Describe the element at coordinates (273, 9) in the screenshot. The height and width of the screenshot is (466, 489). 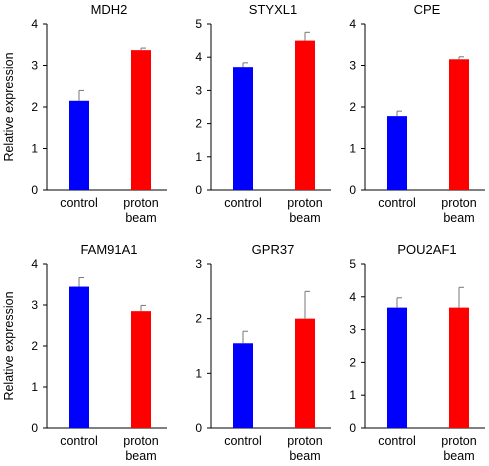
I see `panel-title: STYXL1` at that location.